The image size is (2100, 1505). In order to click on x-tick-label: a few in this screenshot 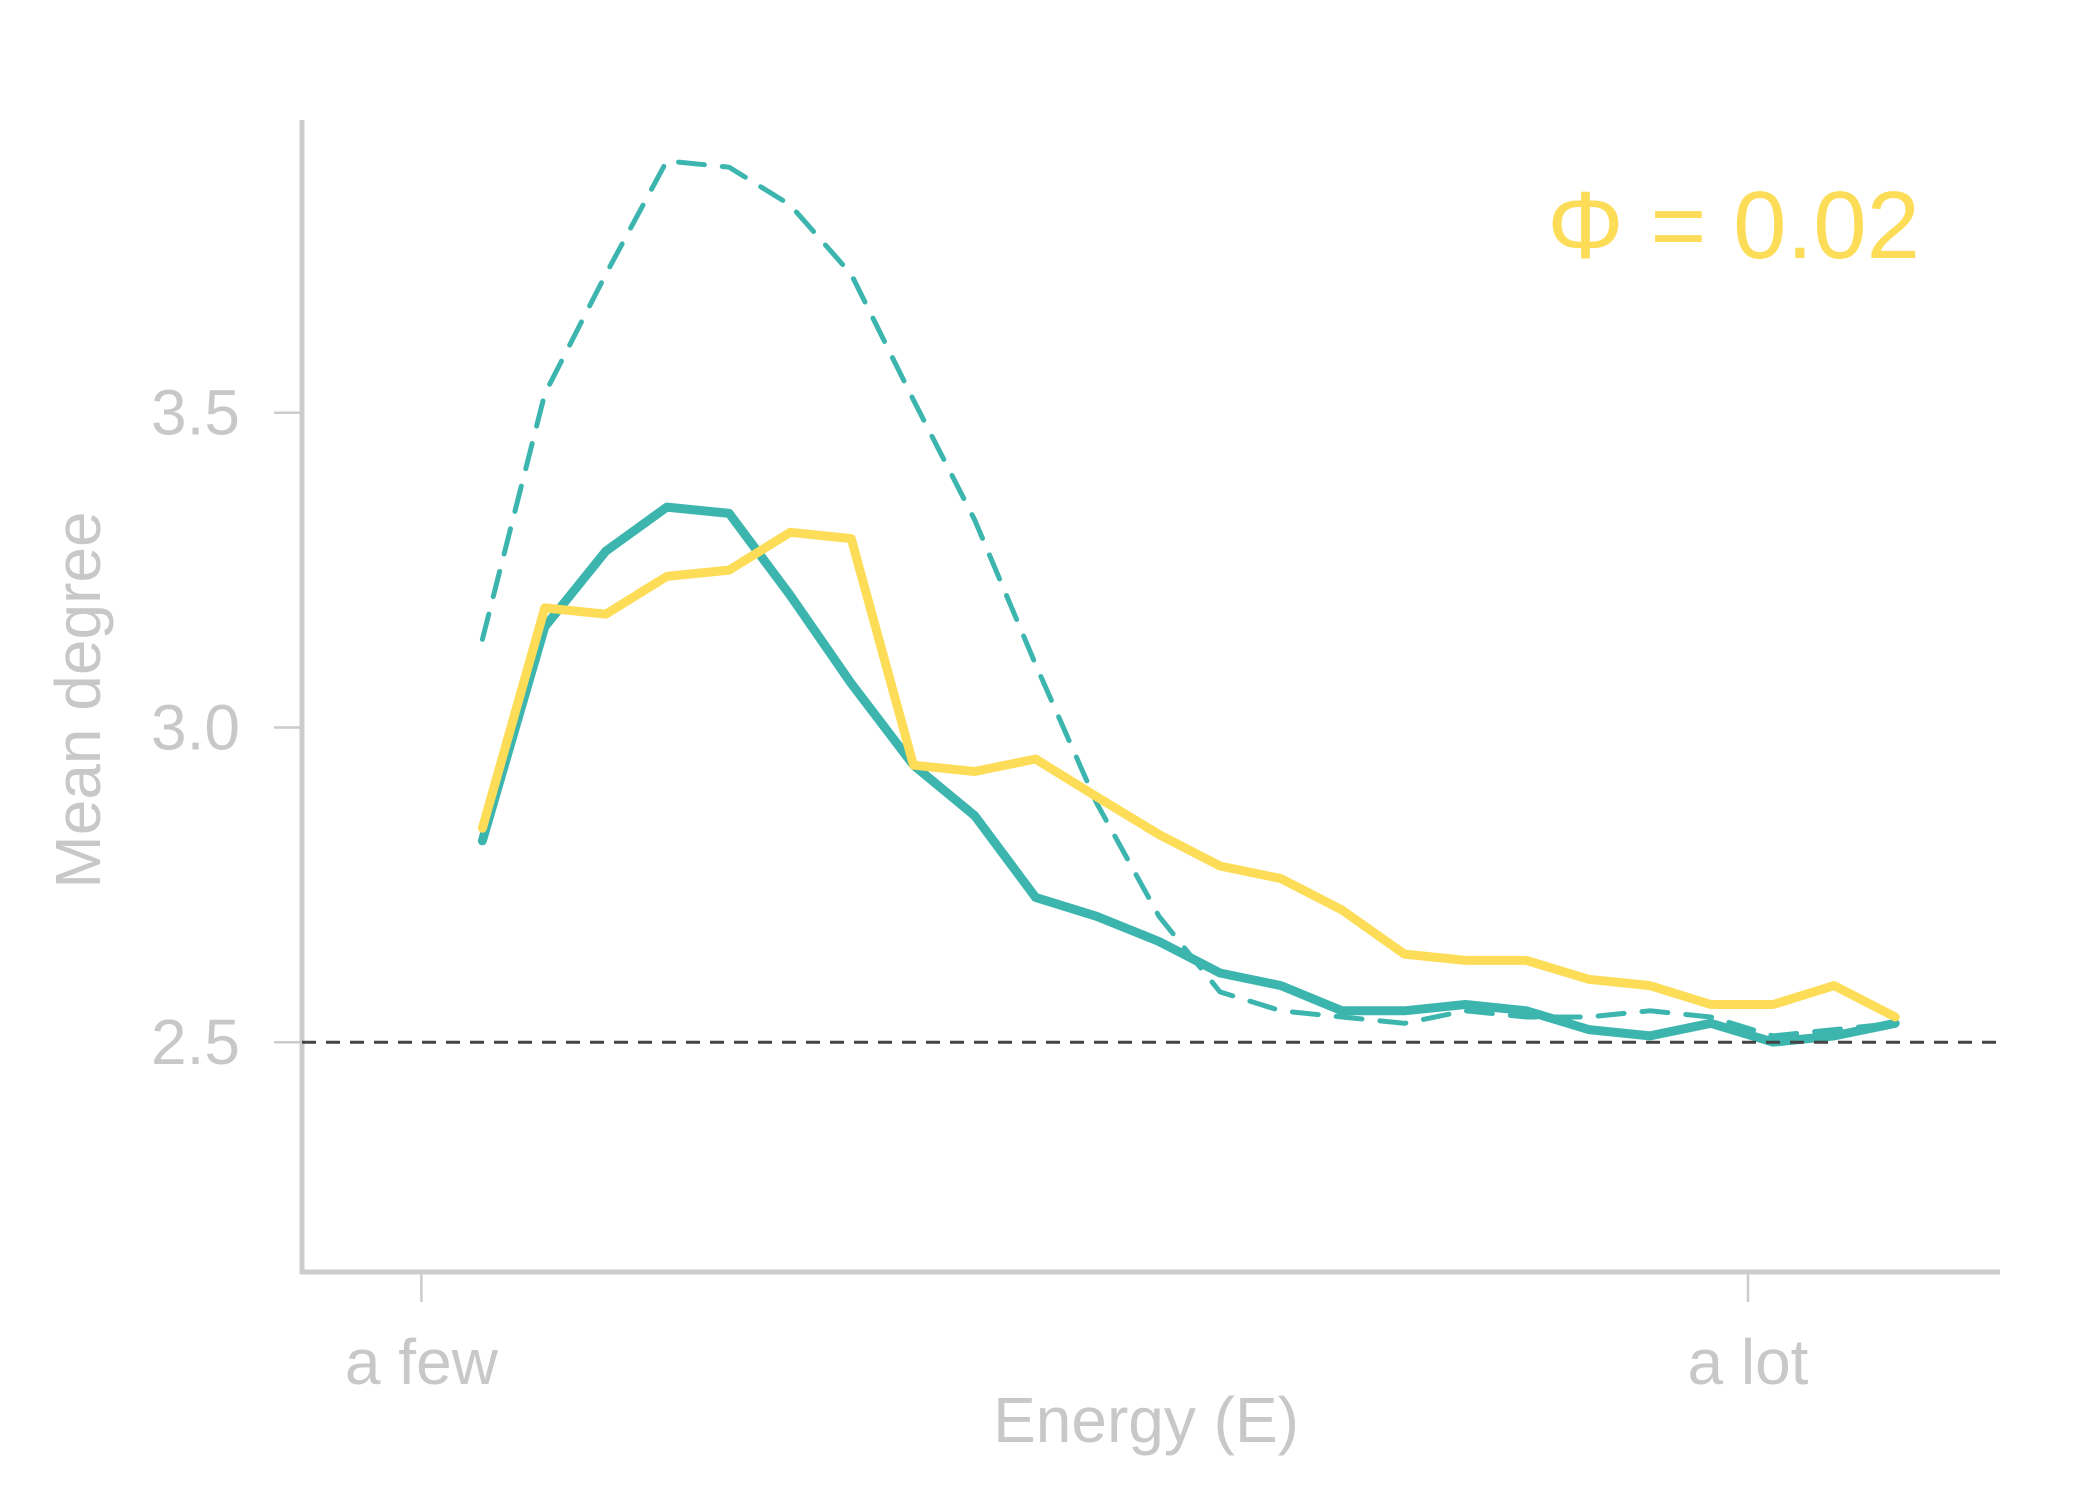, I will do `click(422, 1362)`.